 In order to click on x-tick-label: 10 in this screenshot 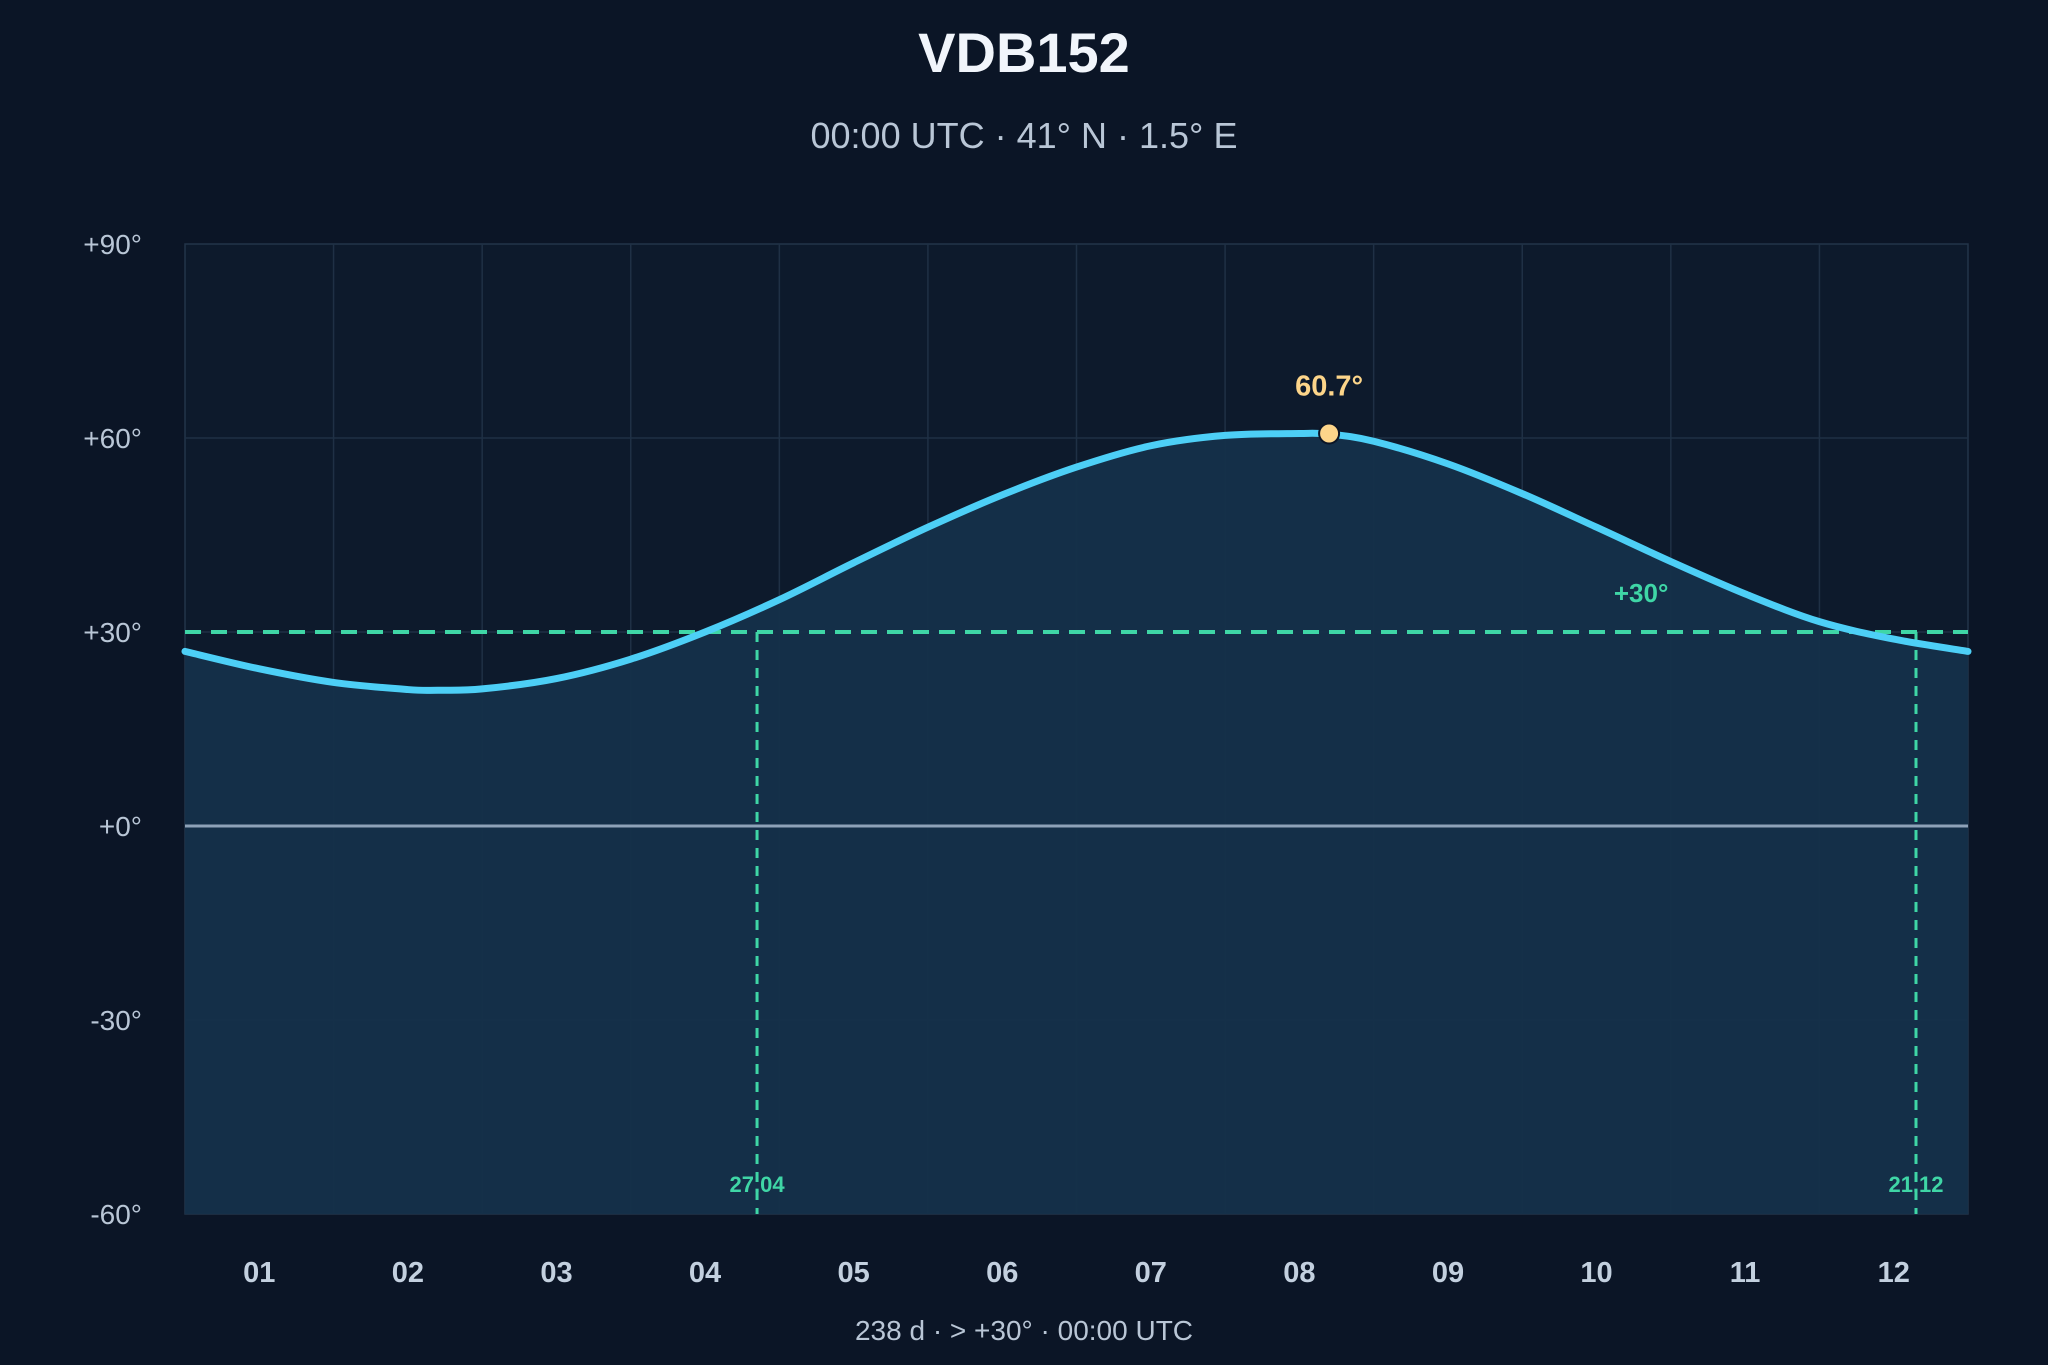, I will do `click(1596, 1273)`.